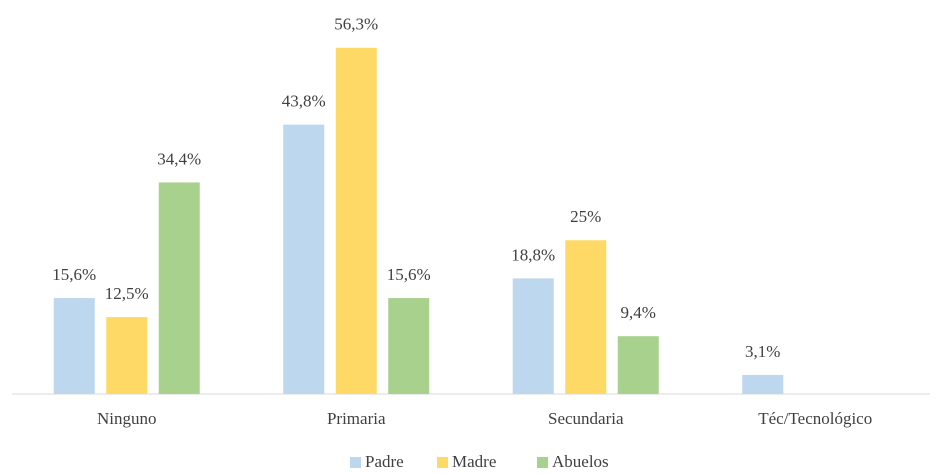 The image size is (941, 474). What do you see at coordinates (533, 254) in the screenshot?
I see `data-label: 18,8%` at bounding box center [533, 254].